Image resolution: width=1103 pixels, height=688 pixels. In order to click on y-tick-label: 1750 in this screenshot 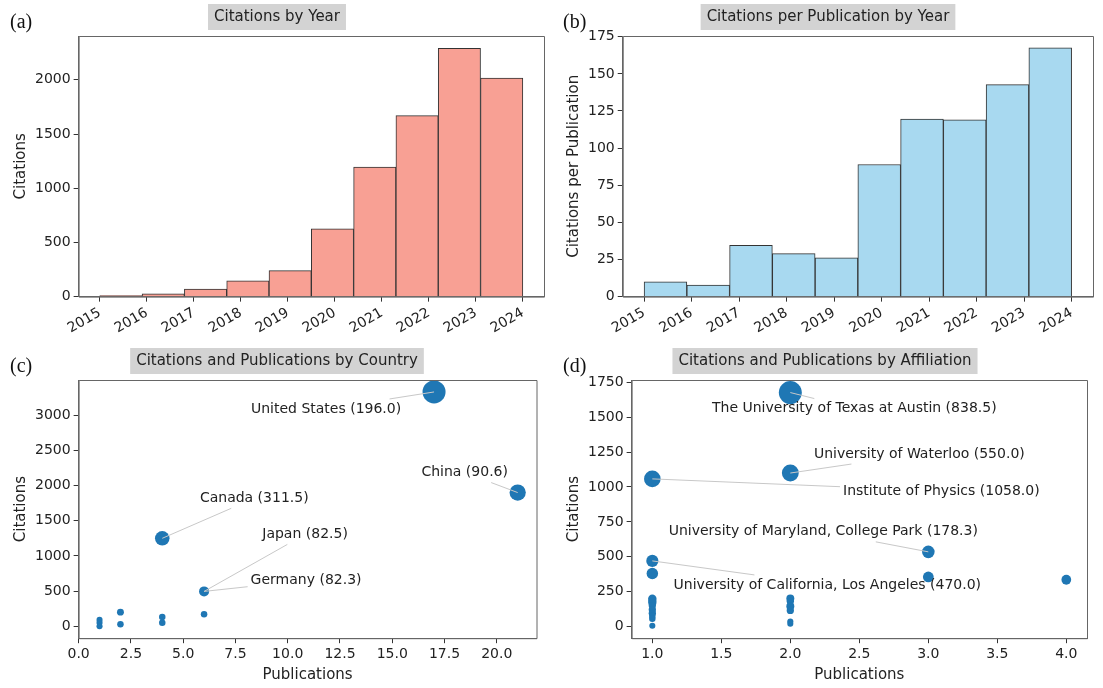, I will do `click(605, 381)`.